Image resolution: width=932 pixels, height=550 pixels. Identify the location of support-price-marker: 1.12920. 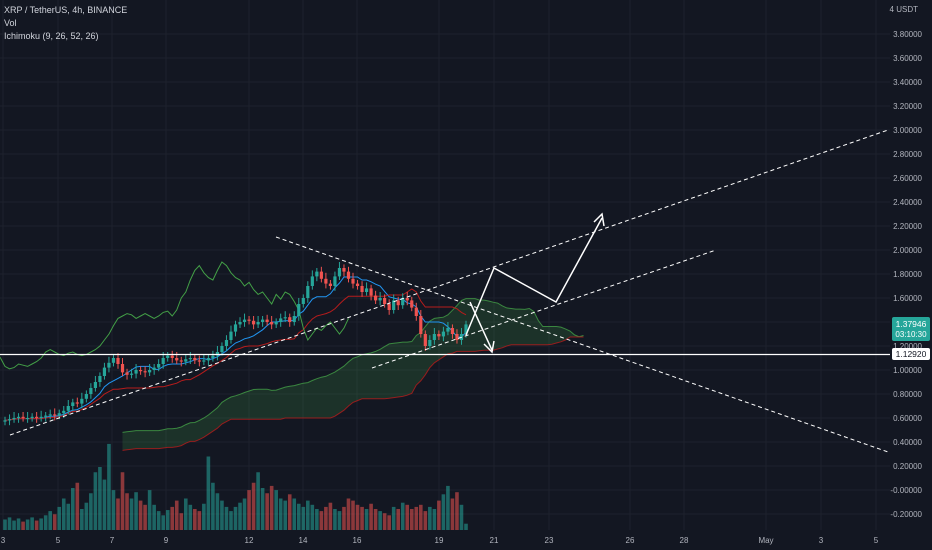
(911, 354).